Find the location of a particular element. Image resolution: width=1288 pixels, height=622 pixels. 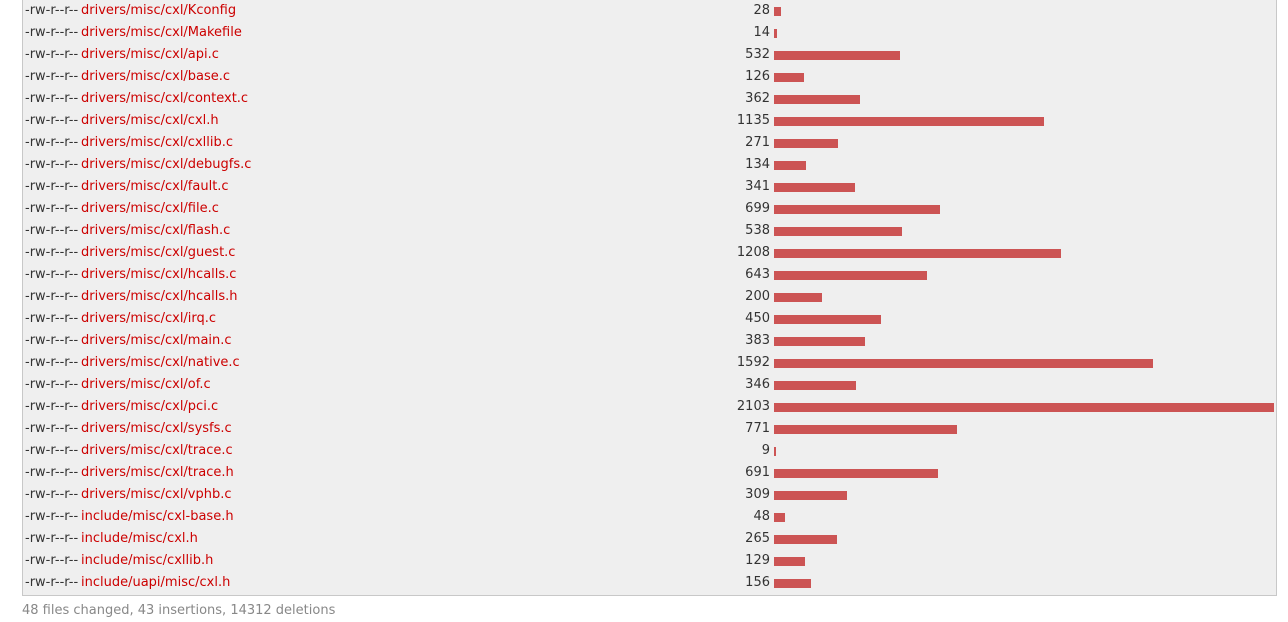

file-path-link: drivers/misc/cxl/context.c is located at coordinates (165, 98).